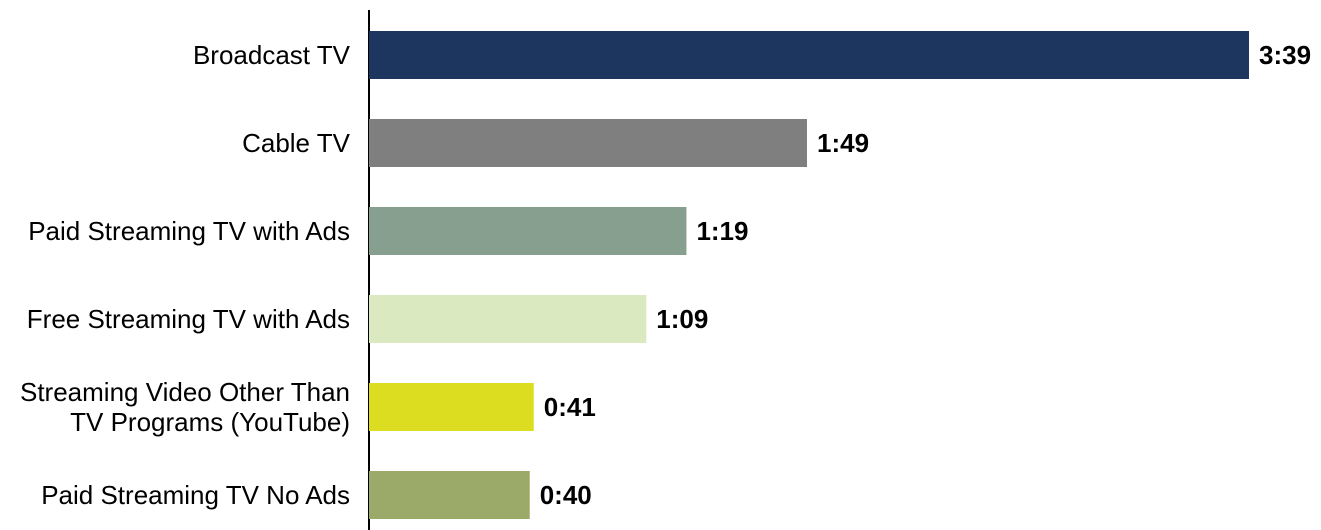 The height and width of the screenshot is (530, 1321). I want to click on category-label-line: Paid Streaming TV No Ads, so click(195, 495).